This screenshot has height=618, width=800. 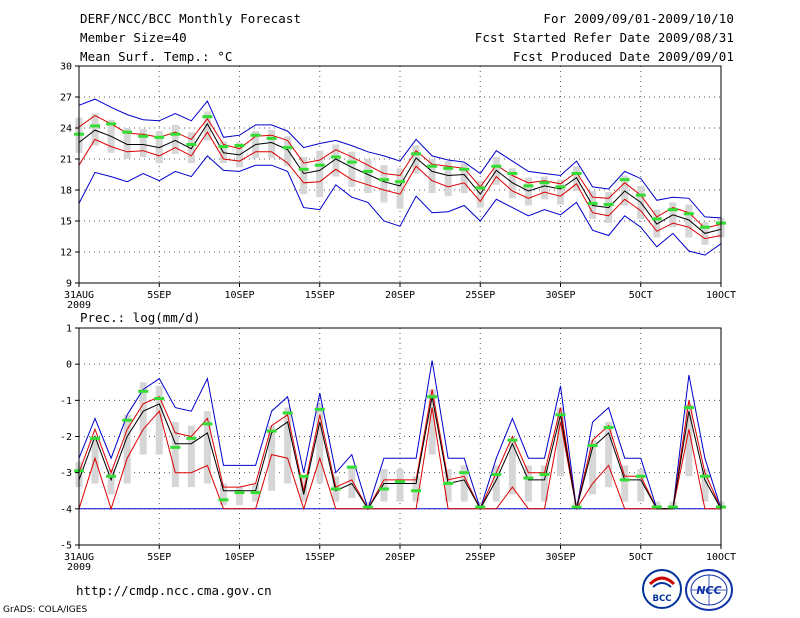 I want to click on prec-xtick-label: 10OCT, so click(x=721, y=557).